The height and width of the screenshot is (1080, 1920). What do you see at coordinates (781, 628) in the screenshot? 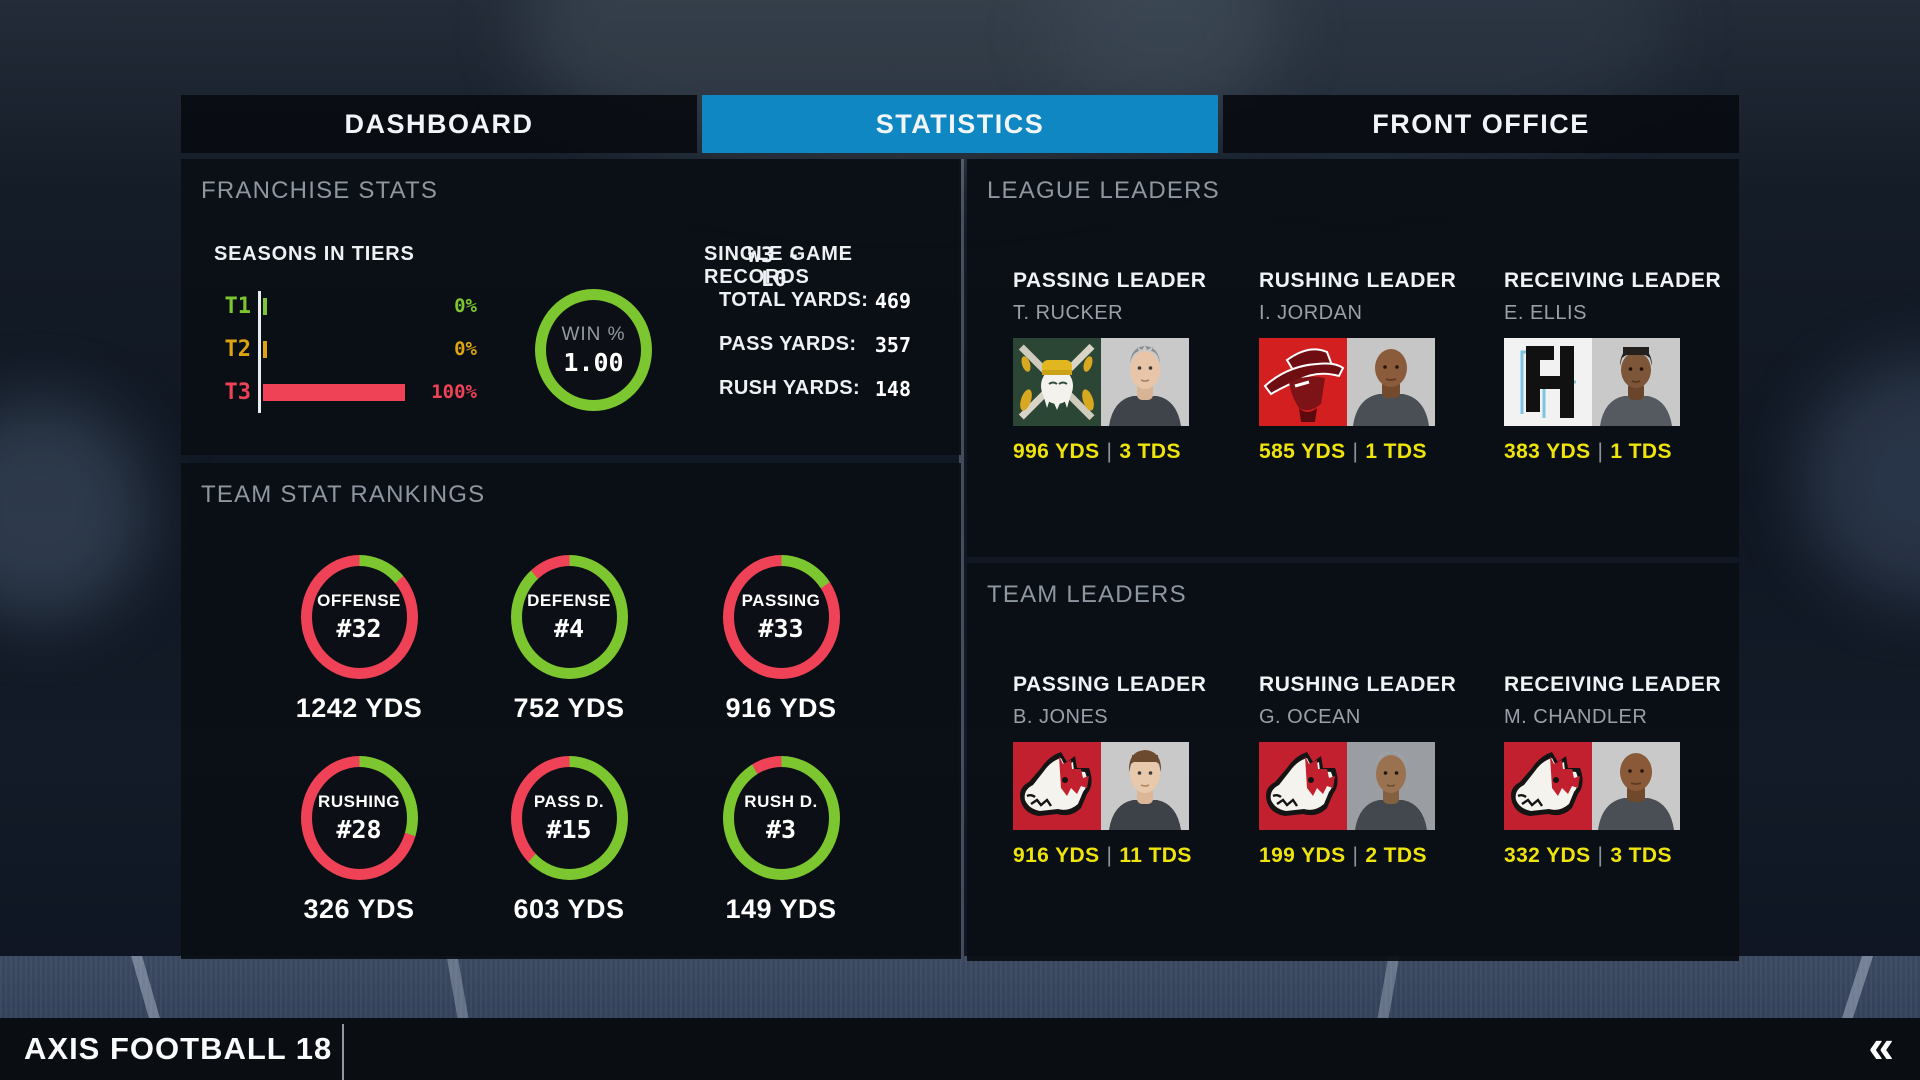
I see `gauge-rank: #33` at bounding box center [781, 628].